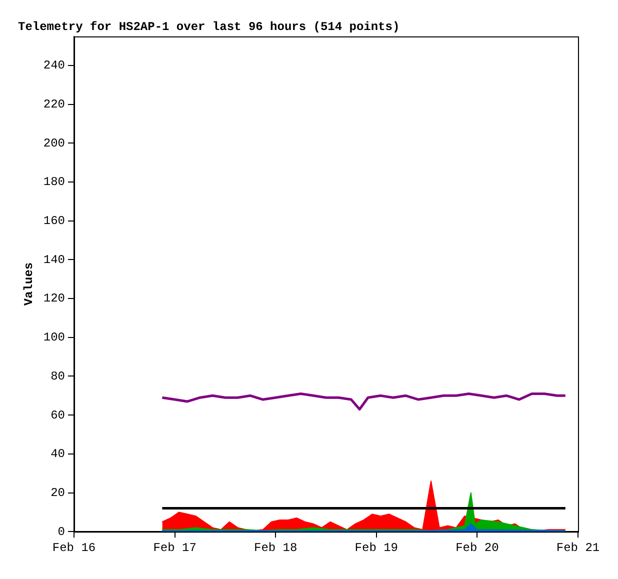  I want to click on y-axis-title: Values, so click(29, 284).